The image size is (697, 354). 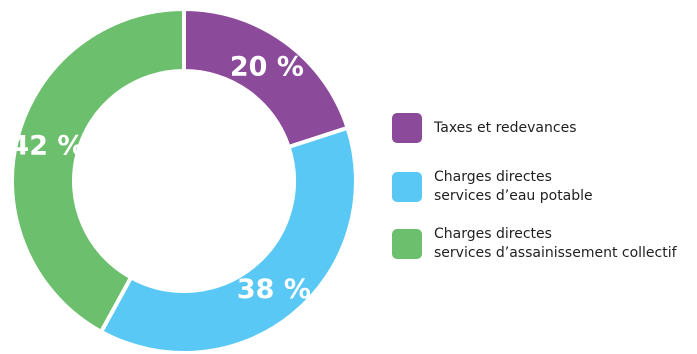 I want to click on label-assainissement: 42 %, so click(x=47, y=145).